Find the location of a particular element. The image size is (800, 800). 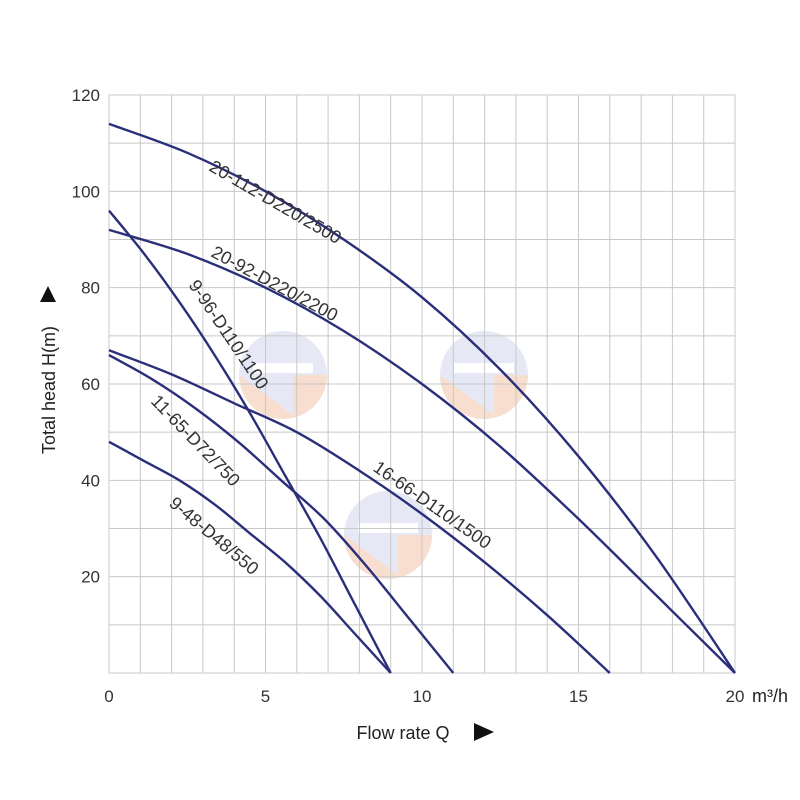

x-axis-label: Flow rate Q is located at coordinates (402, 733).